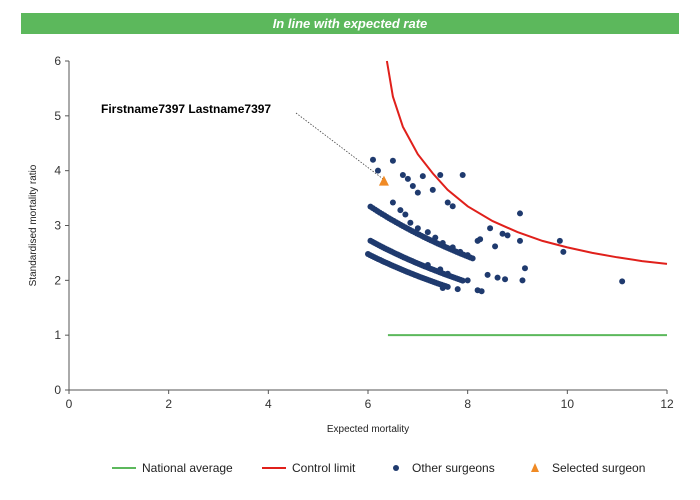 The width and height of the screenshot is (700, 500). Describe the element at coordinates (453, 468) in the screenshot. I see `legend-other-surgeons-label: Other surgeons` at that location.